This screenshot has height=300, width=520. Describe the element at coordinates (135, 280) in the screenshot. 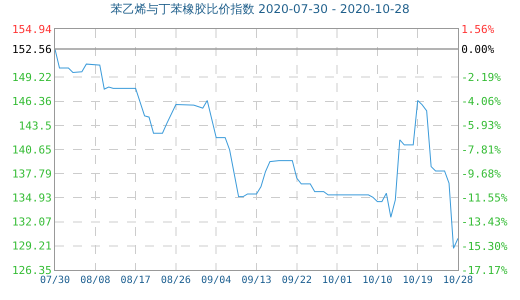

I see `x-tick-label: 08/17` at that location.